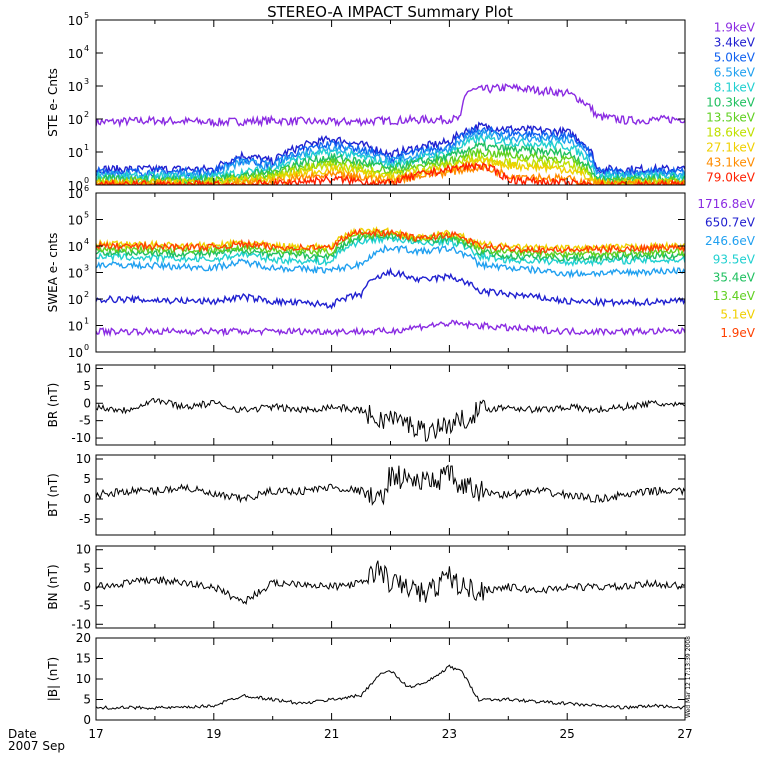  What do you see at coordinates (735, 73) in the screenshot?
I see `legend-entry: 6.5keV` at bounding box center [735, 73].